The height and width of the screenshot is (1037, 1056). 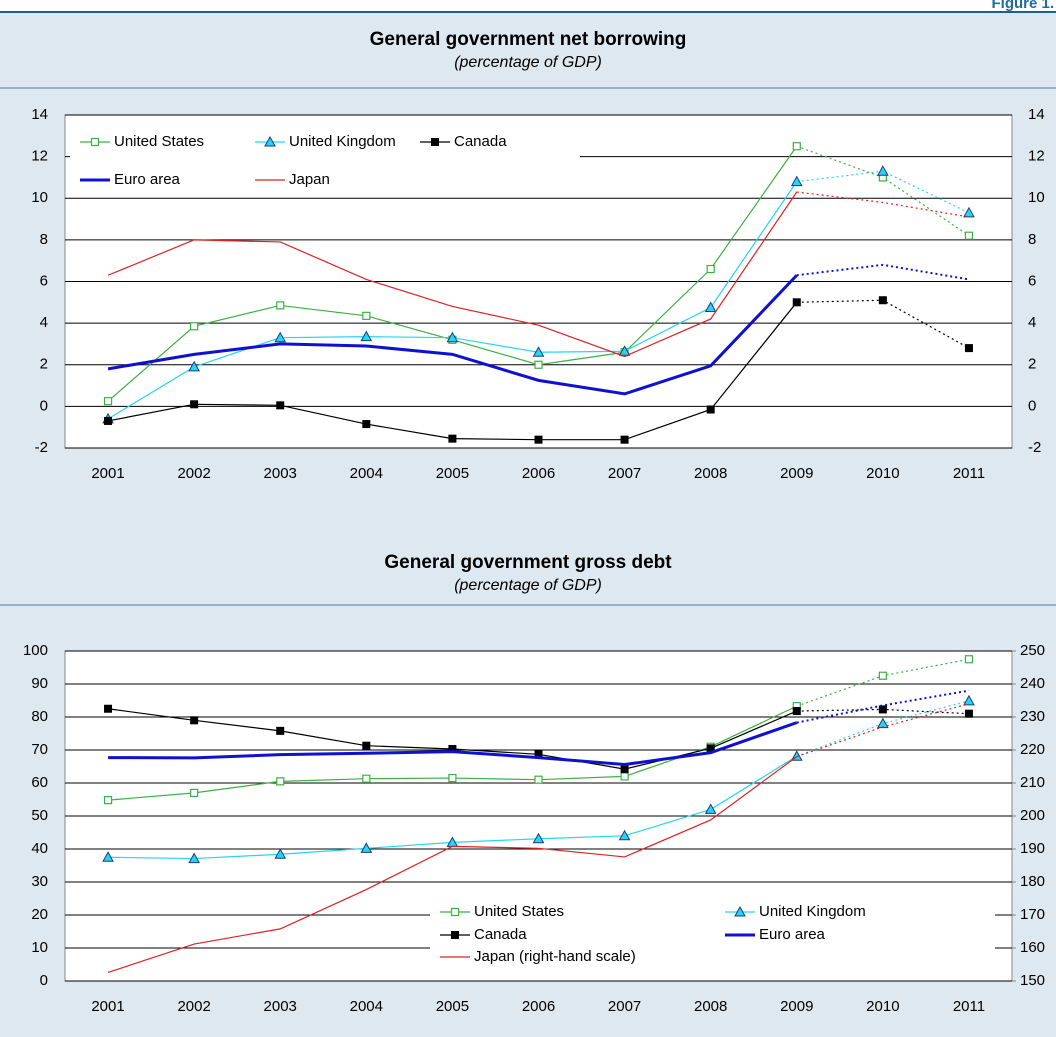 I want to click on y-tick-label: 20, so click(x=39, y=914).